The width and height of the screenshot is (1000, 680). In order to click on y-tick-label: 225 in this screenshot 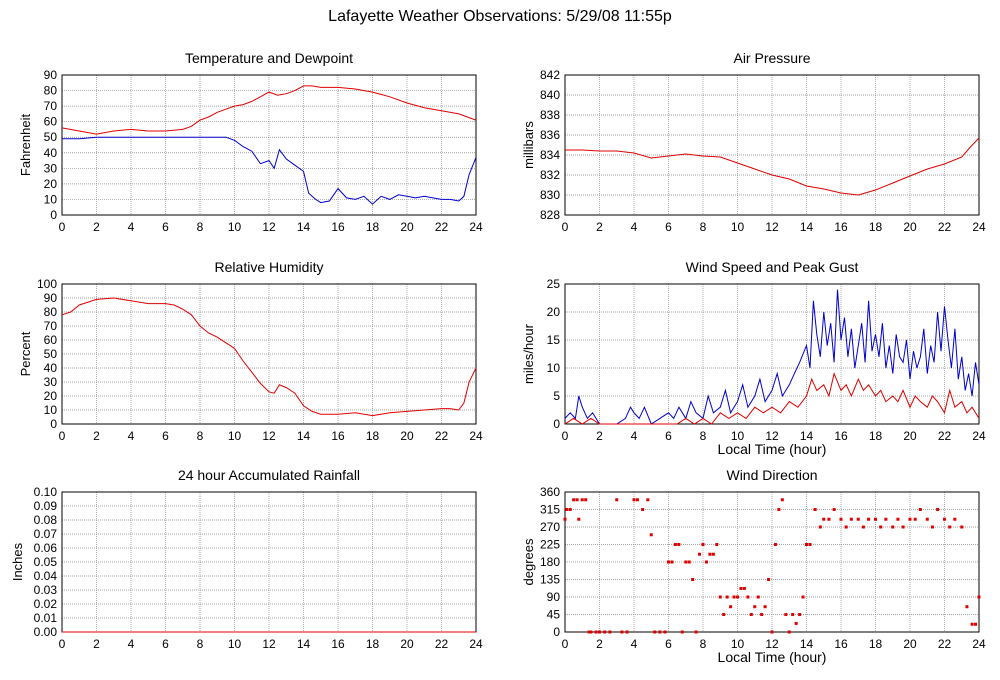, I will do `click(550, 545)`.